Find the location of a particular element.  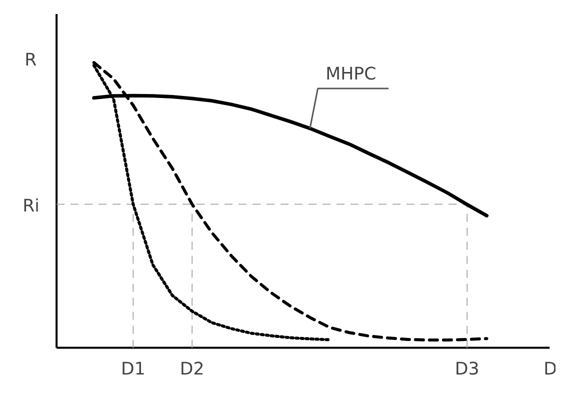

annotation: MHPC is located at coordinates (351, 74).